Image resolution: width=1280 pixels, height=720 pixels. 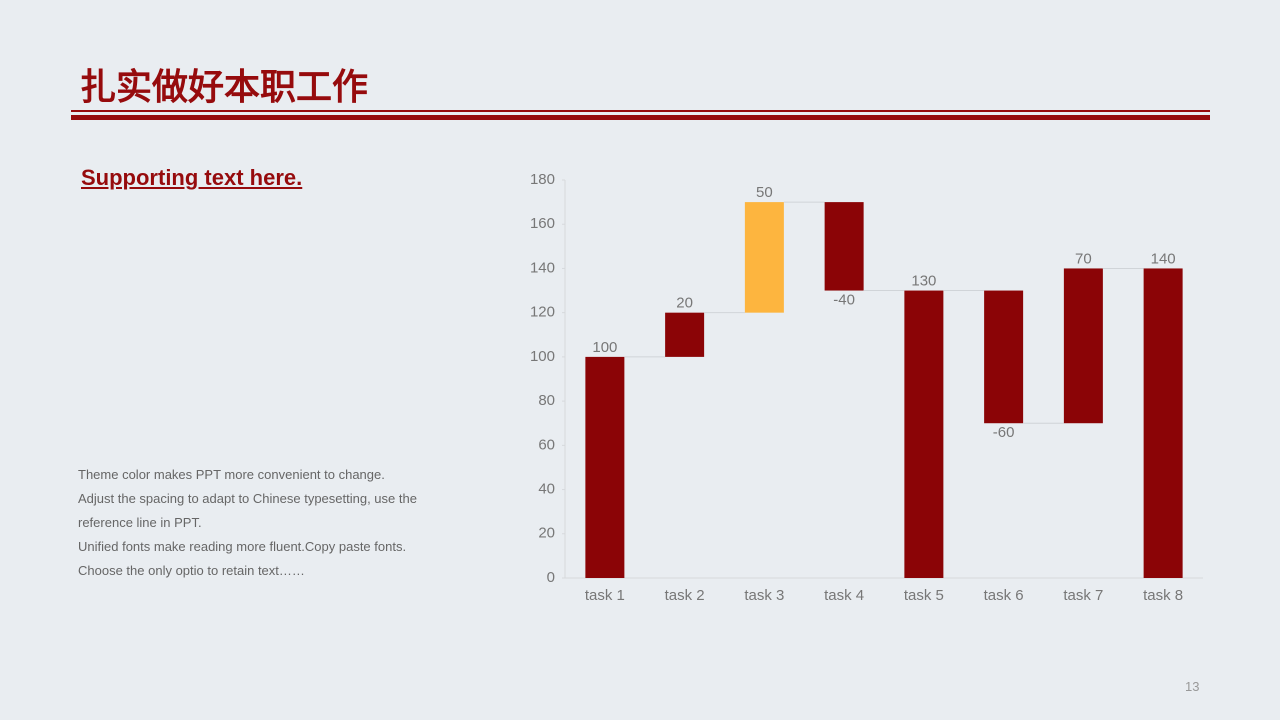 What do you see at coordinates (542, 179) in the screenshot?
I see `y-tick-label: 180` at bounding box center [542, 179].